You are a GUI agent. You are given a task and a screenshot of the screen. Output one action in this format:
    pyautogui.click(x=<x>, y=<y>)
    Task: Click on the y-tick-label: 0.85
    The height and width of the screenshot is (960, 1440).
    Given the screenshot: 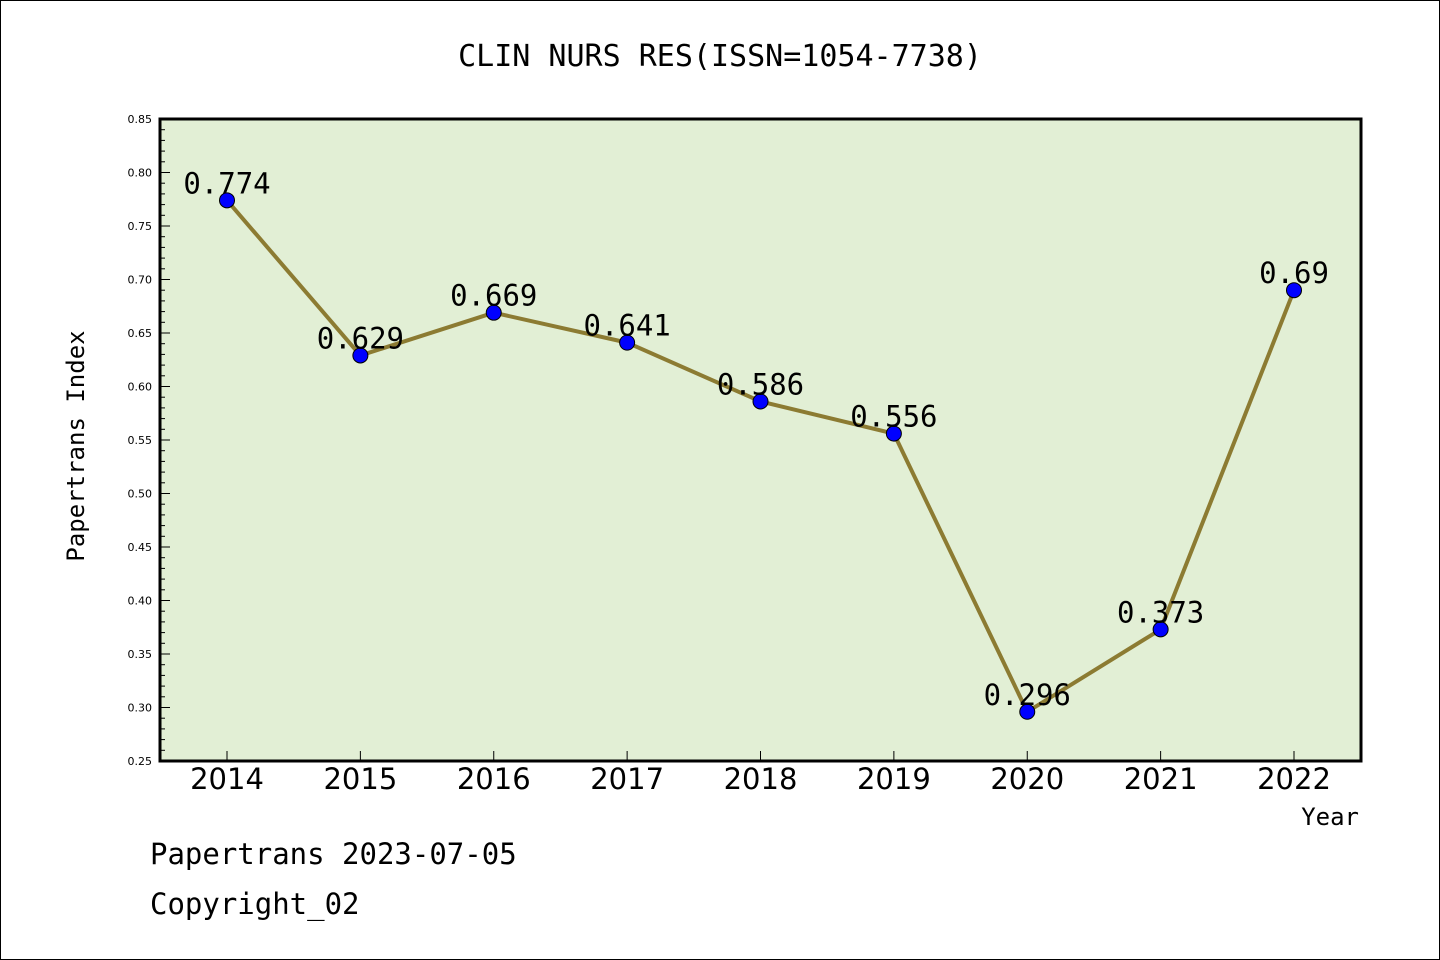 What is the action you would take?
    pyautogui.click(x=140, y=119)
    